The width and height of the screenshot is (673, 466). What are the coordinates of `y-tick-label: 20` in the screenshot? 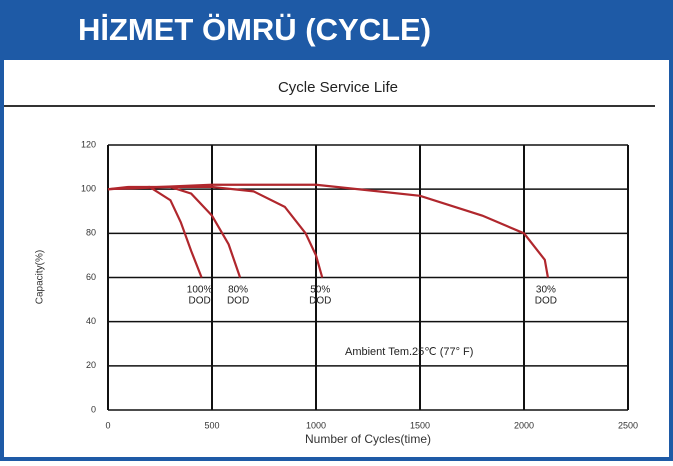 It's located at (91, 365).